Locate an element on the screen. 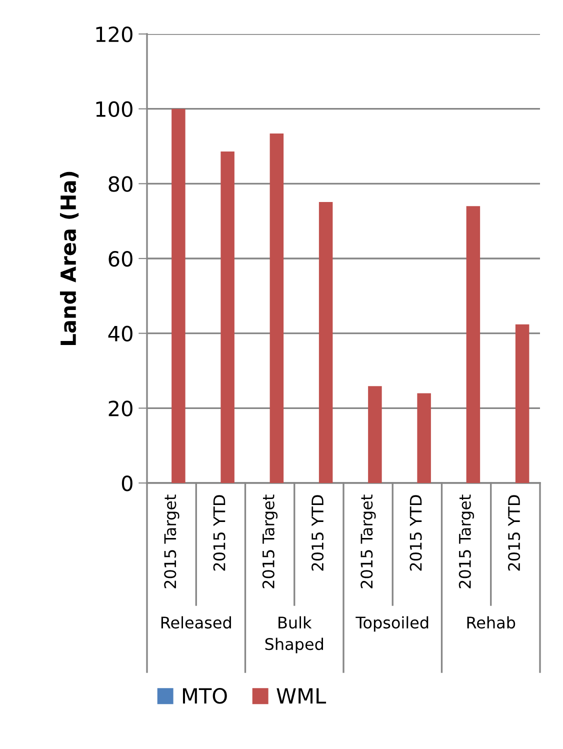  y-tick-label: 40 is located at coordinates (120, 334).